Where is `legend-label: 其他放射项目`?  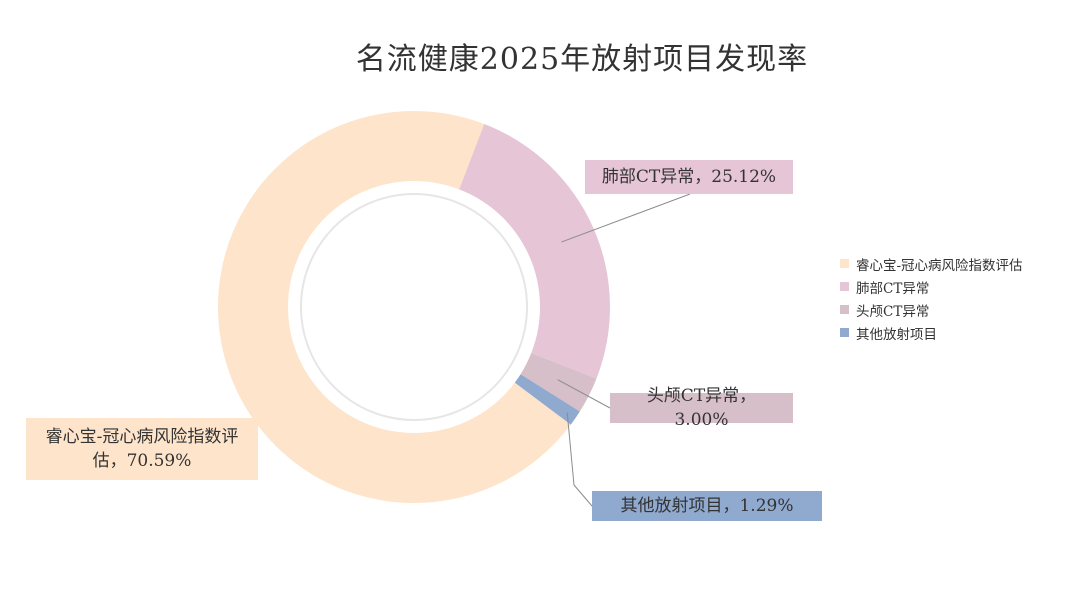 legend-label: 其他放射项目 is located at coordinates (896, 334).